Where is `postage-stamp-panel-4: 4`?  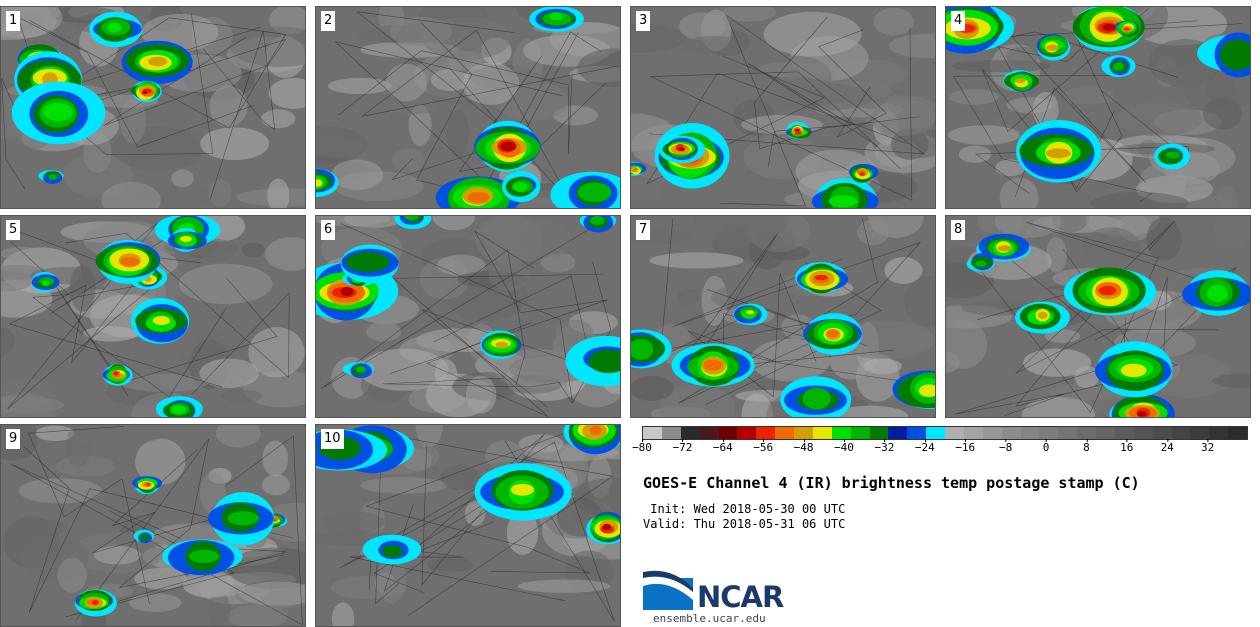
postage-stamp-panel-4: 4 is located at coordinates (1098, 107).